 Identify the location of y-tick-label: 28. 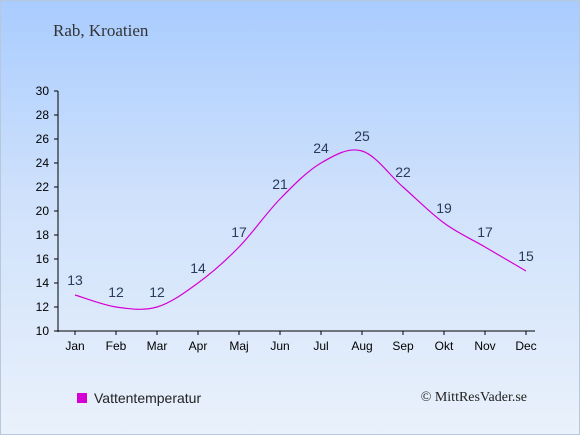
(43, 115).